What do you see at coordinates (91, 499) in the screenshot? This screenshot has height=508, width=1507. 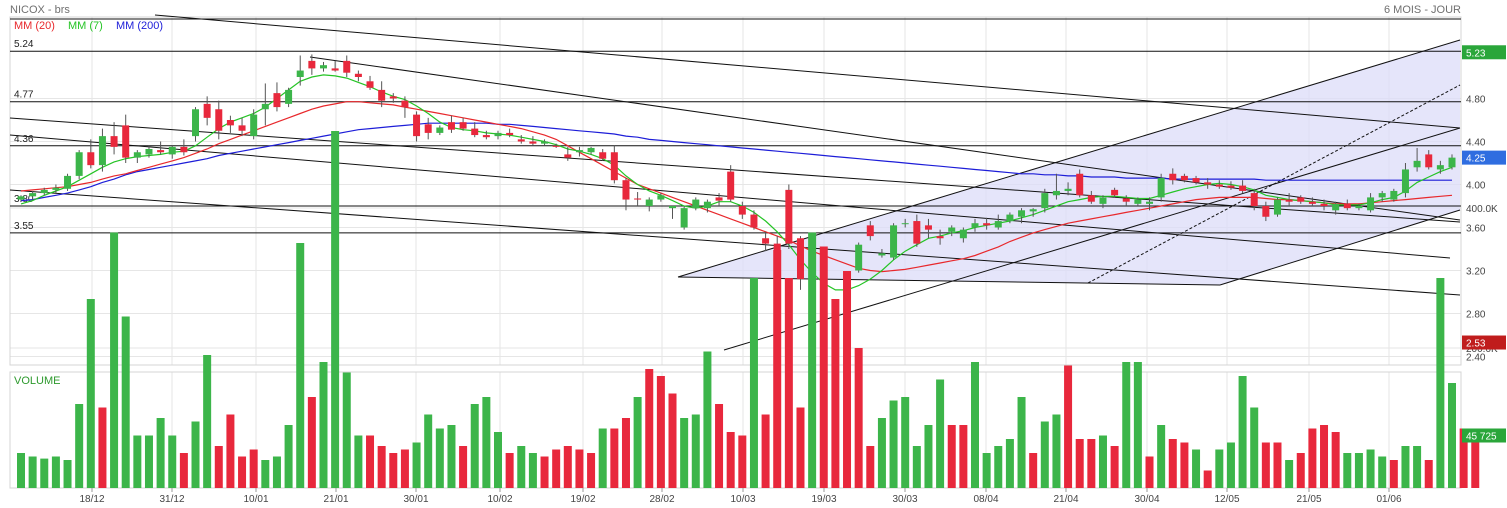 I see `x-tick-label: 18/12` at bounding box center [91, 499].